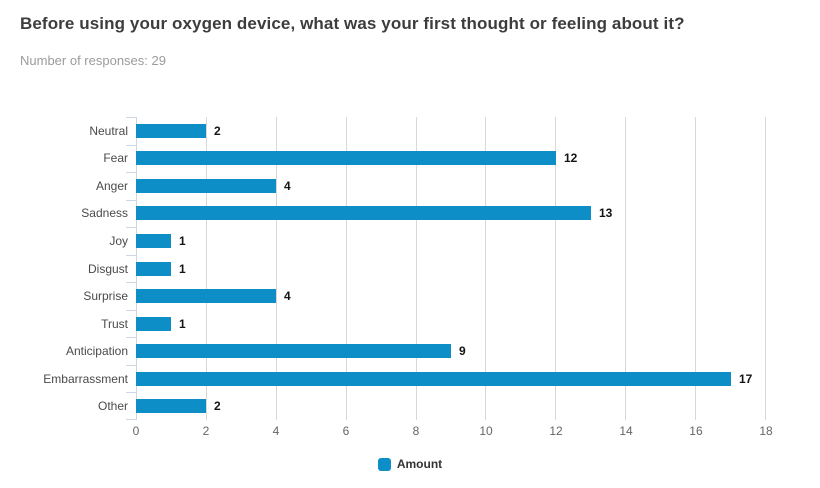 This screenshot has width=820, height=488. What do you see at coordinates (626, 431) in the screenshot?
I see `x-tick-label: 14` at bounding box center [626, 431].